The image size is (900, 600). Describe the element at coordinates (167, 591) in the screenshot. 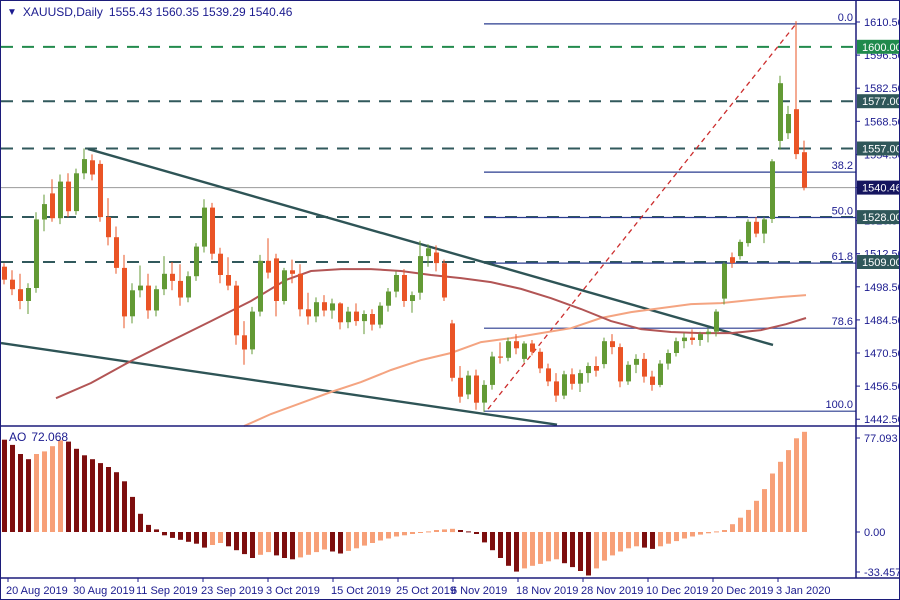

I see `date-label: 11 Sep 2019` at that location.